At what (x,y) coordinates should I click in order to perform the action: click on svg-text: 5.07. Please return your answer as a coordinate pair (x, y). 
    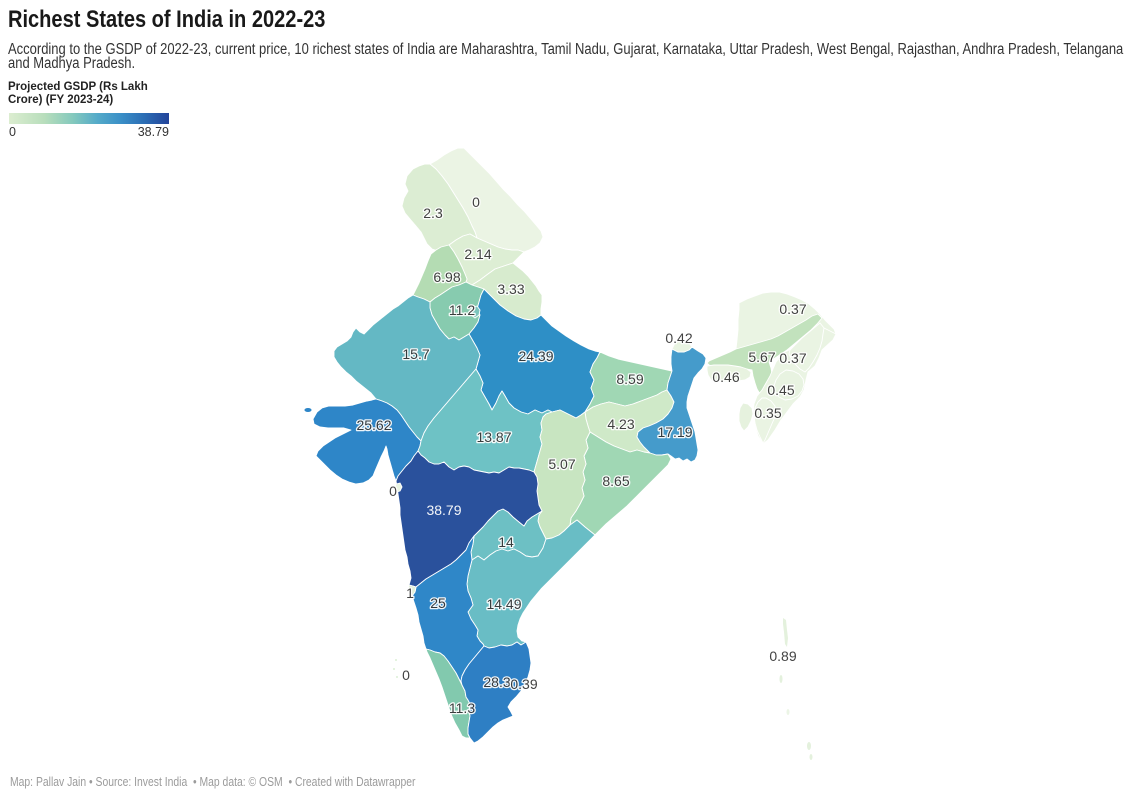
    Looking at the image, I should click on (561, 464).